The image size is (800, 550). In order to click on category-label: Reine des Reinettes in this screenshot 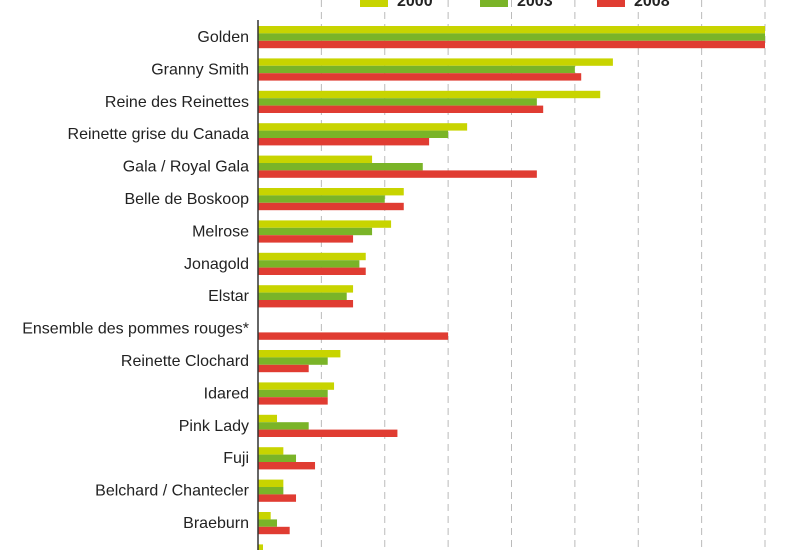, I will do `click(177, 102)`.